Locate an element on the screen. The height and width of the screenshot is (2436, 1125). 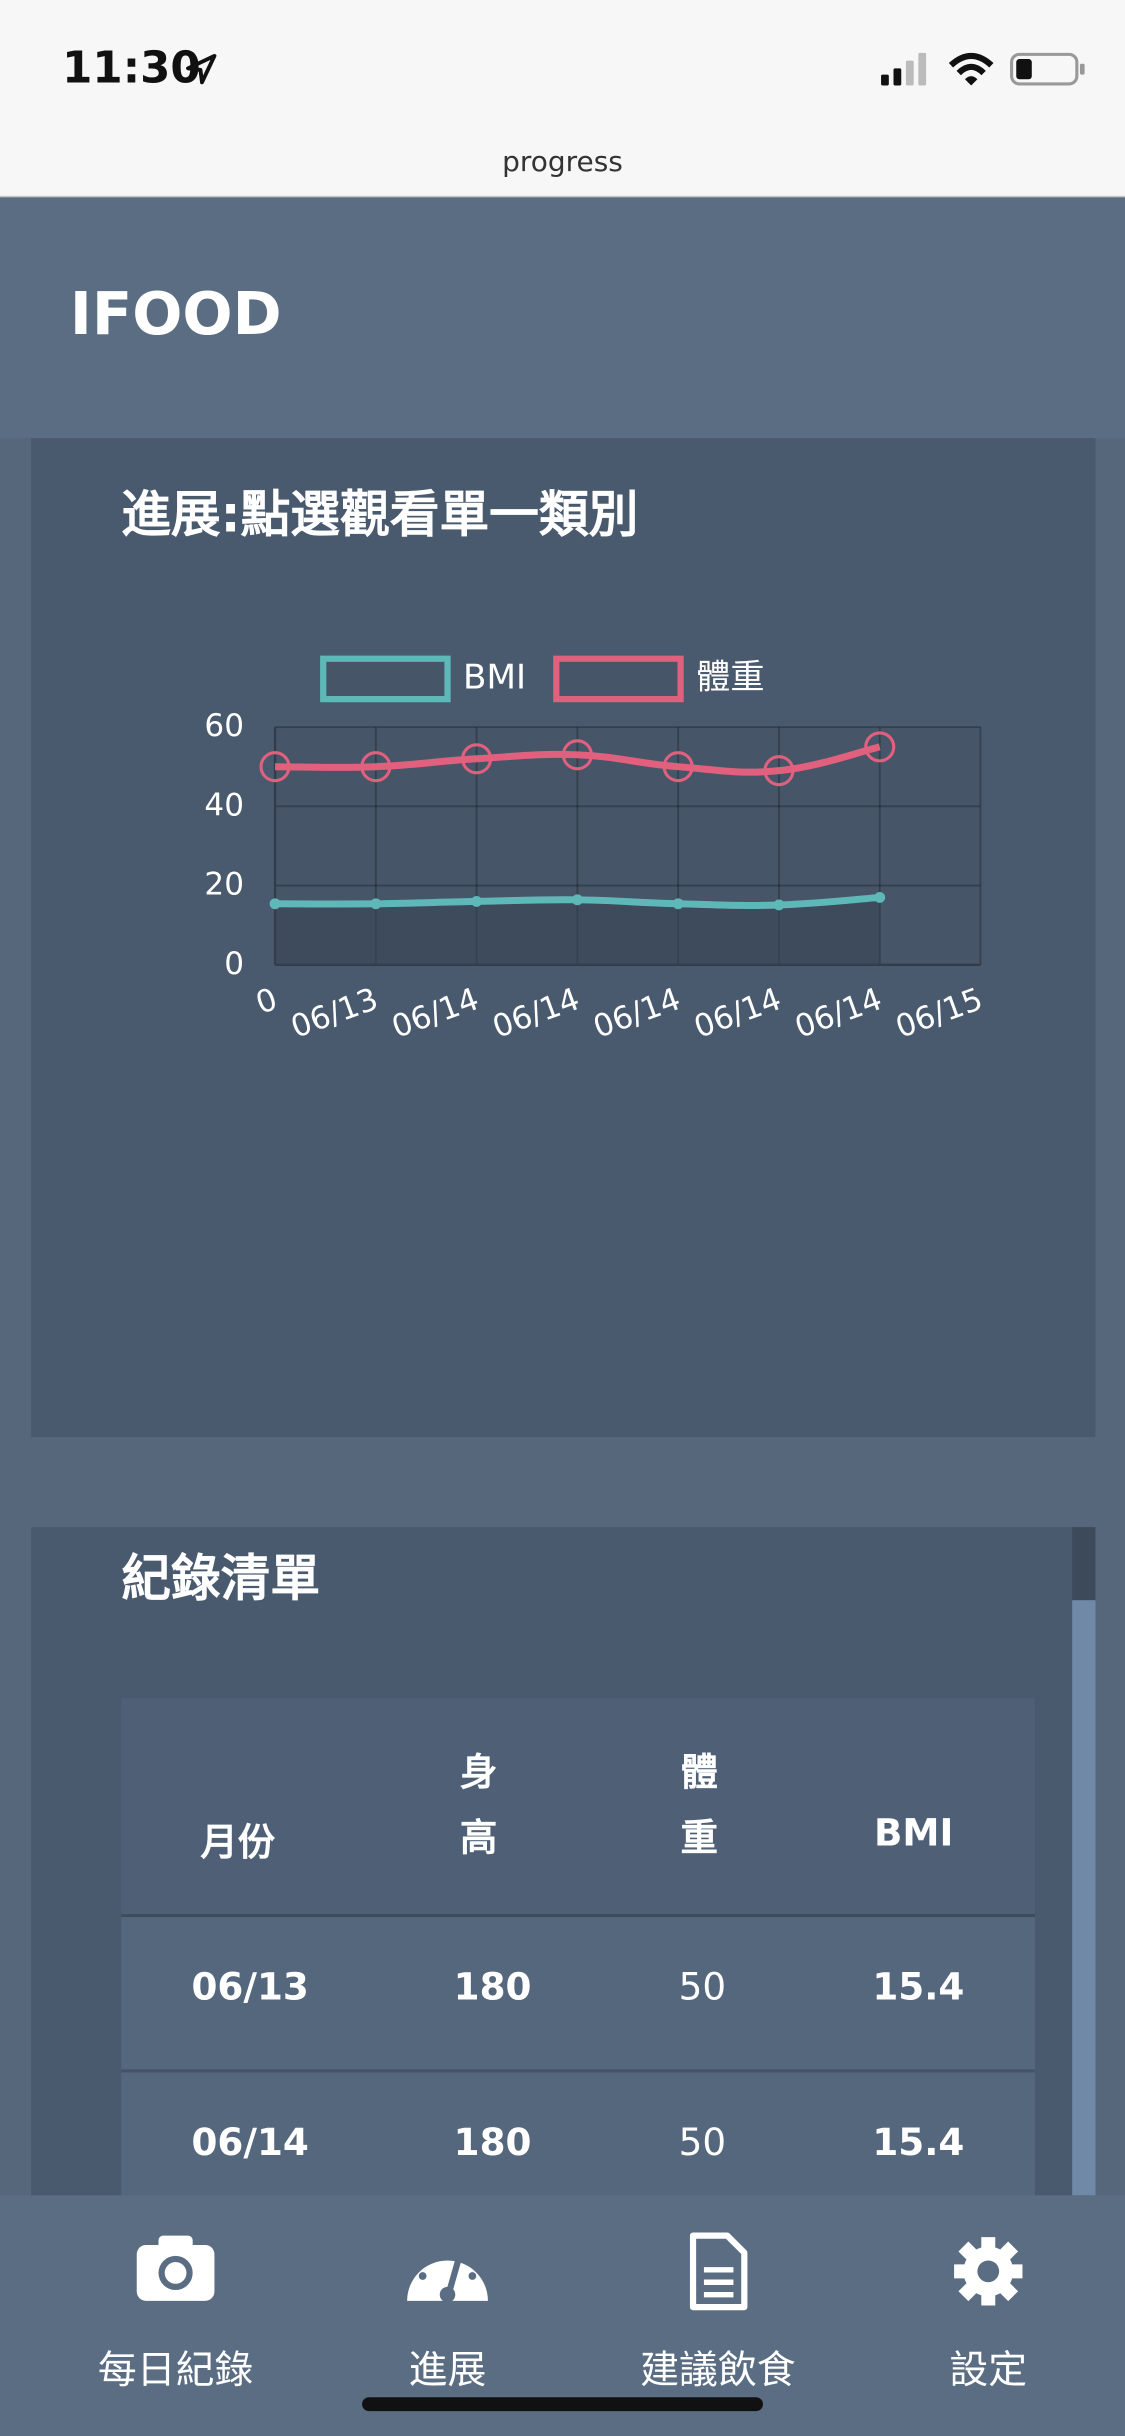
table-header is located at coordinates (578, 1808).